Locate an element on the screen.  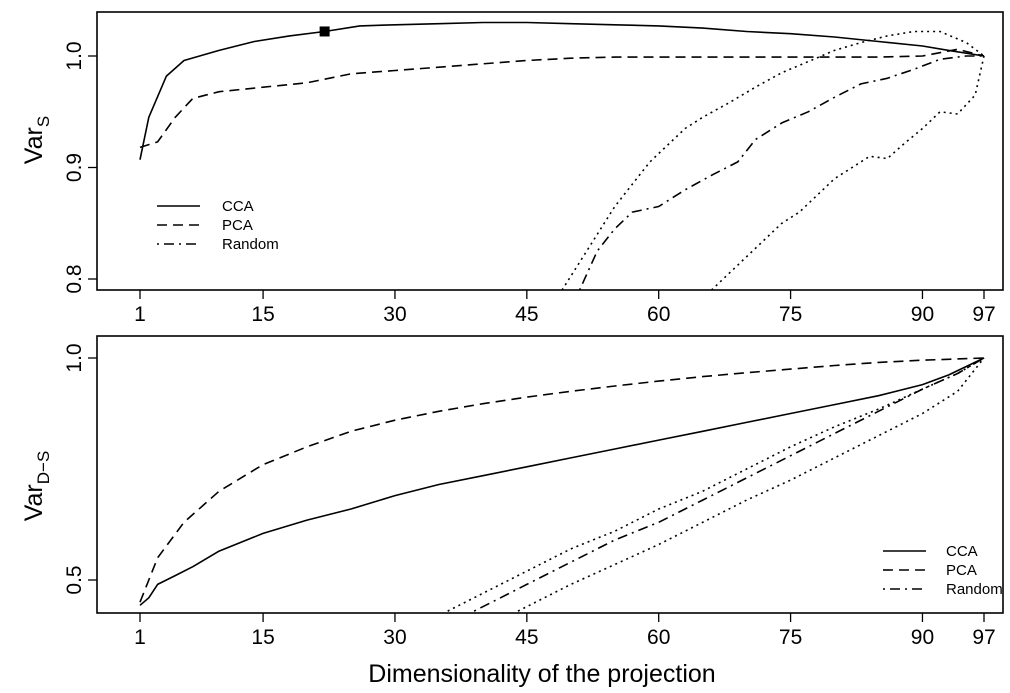
y-axis-title: VarS is located at coordinates (36, 140).